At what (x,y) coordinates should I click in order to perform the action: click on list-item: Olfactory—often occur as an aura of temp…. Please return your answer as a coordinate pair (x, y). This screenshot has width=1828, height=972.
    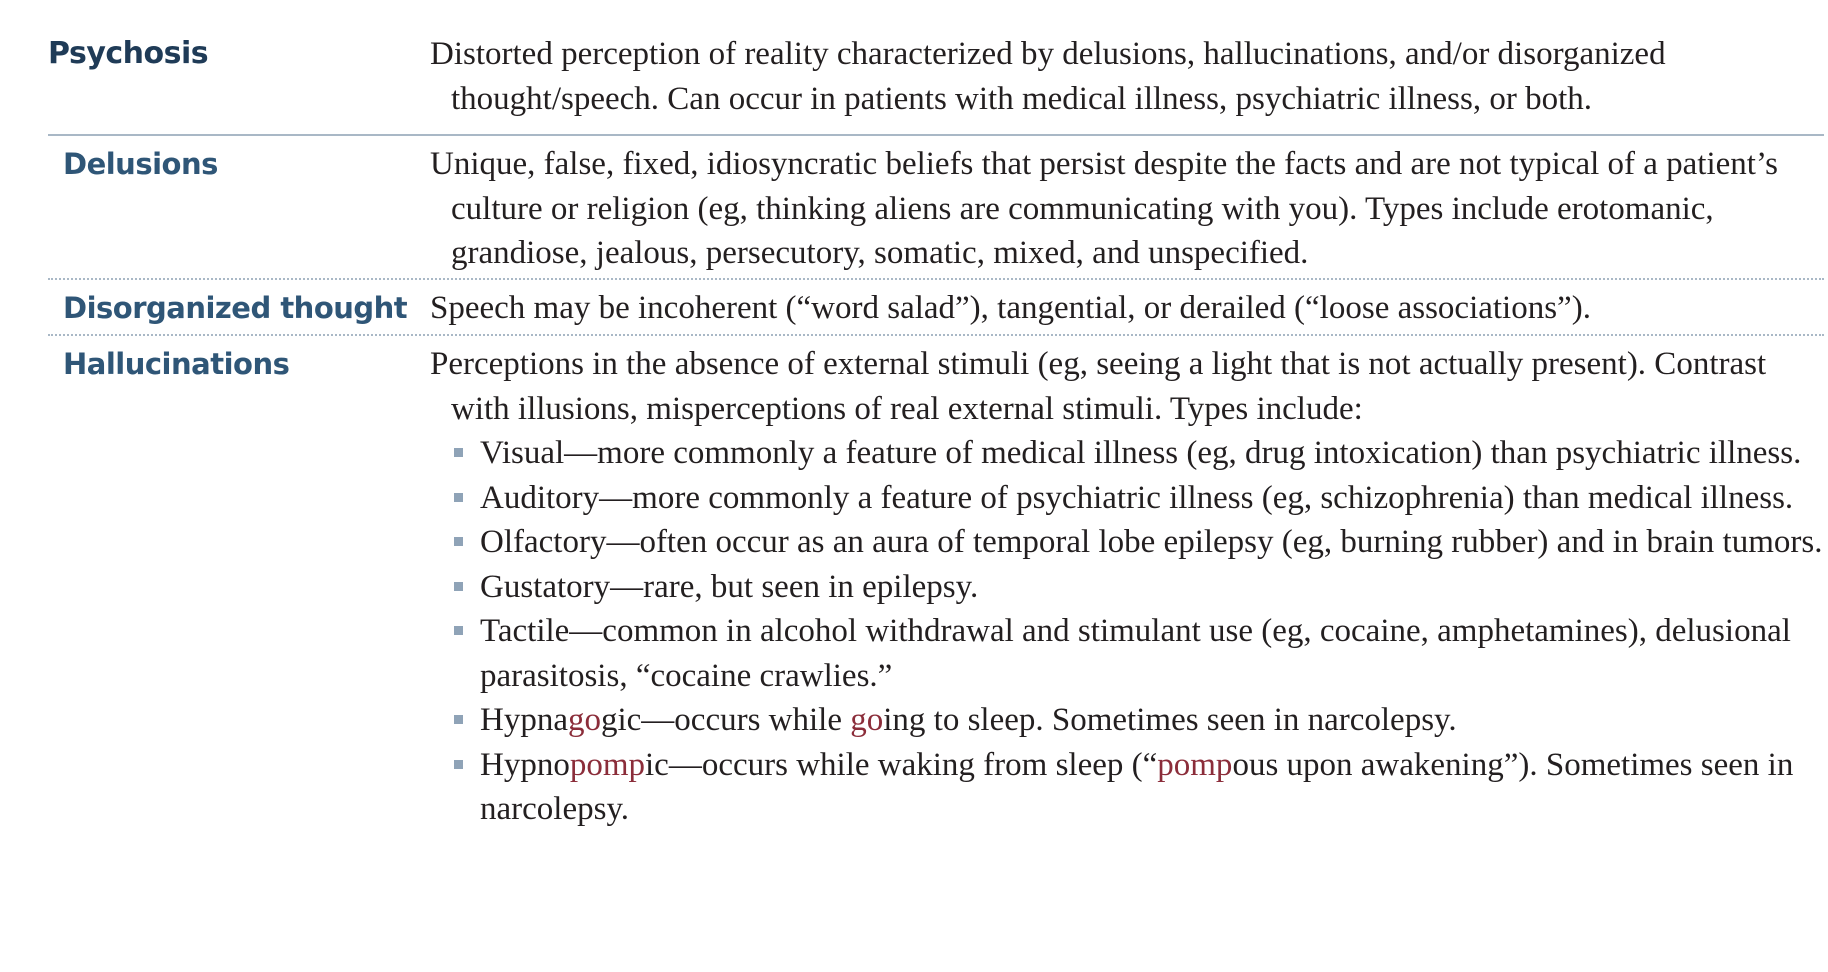
    Looking at the image, I should click on (1137, 542).